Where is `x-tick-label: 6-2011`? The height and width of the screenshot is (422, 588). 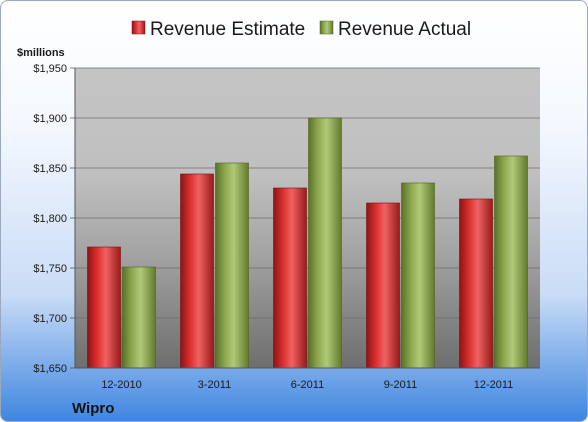 x-tick-label: 6-2011 is located at coordinates (307, 385).